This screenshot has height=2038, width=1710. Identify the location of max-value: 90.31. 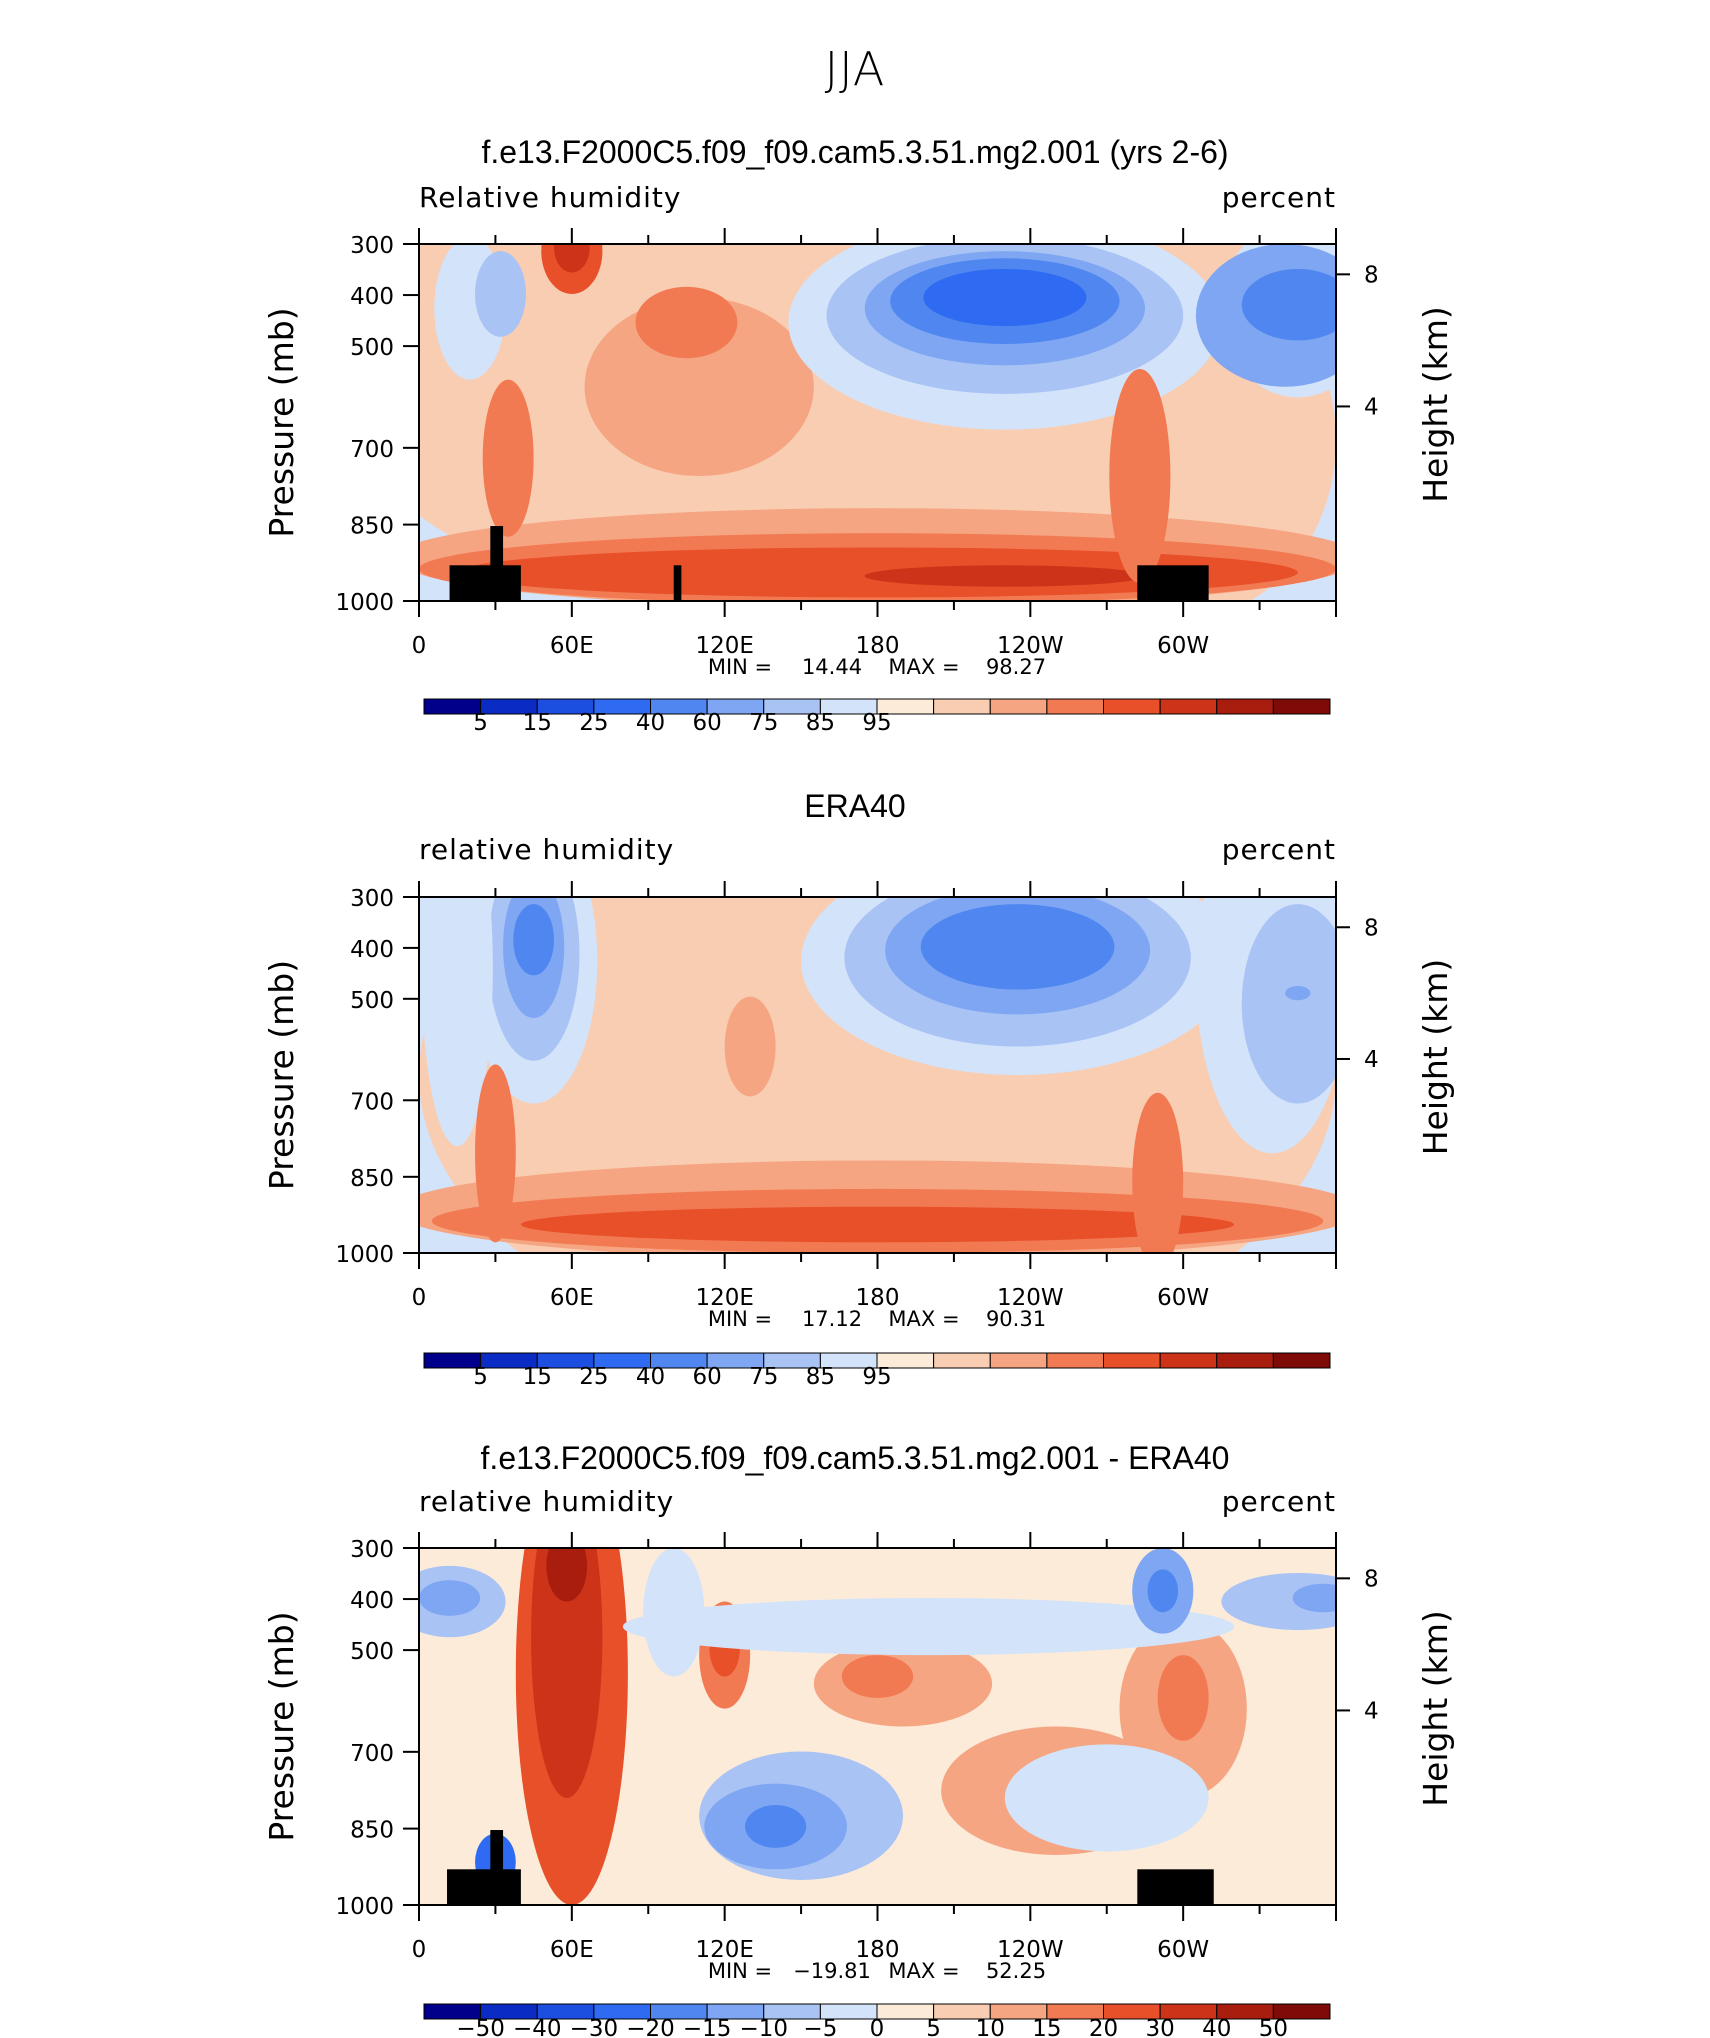
(1016, 1319).